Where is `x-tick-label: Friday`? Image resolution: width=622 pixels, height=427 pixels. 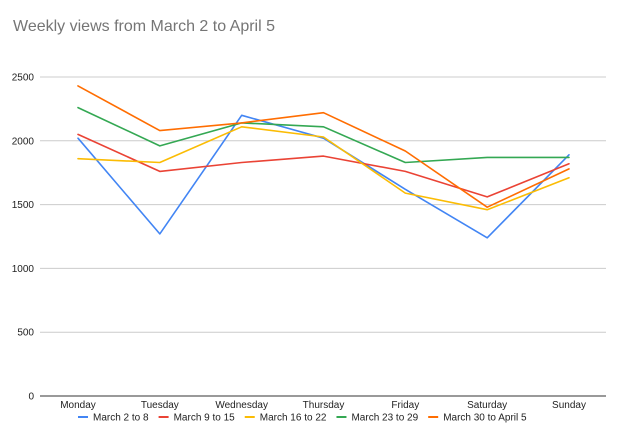
x-tick-label: Friday is located at coordinates (405, 405).